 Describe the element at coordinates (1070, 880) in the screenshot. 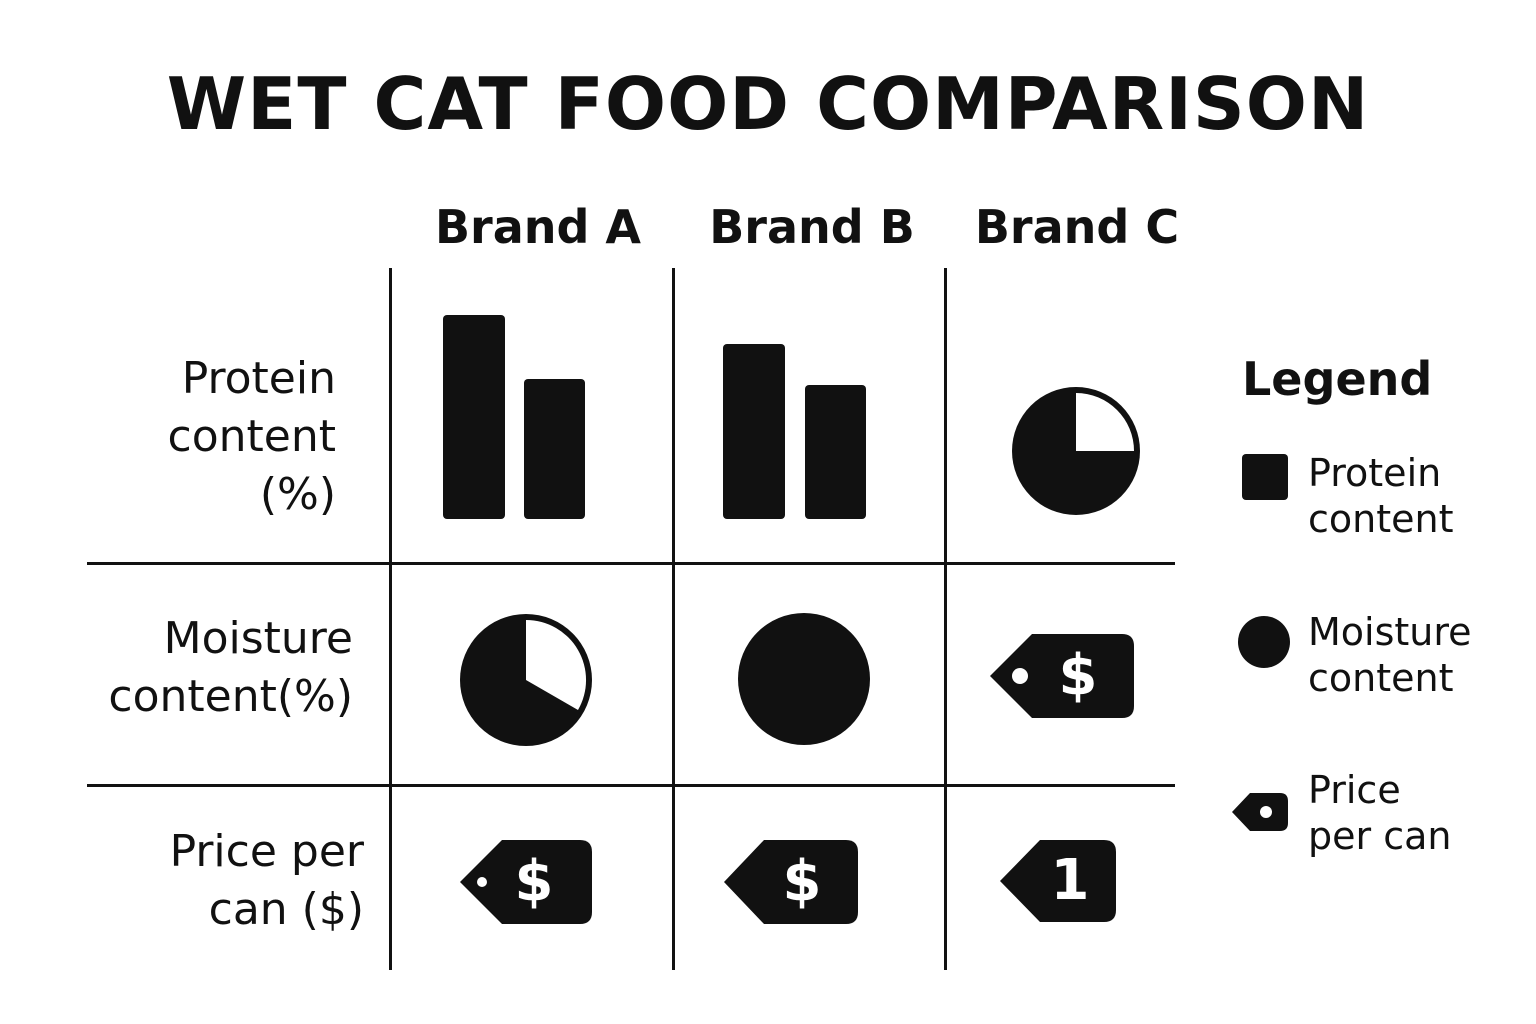

I see `price-tag-symbol: 1` at that location.